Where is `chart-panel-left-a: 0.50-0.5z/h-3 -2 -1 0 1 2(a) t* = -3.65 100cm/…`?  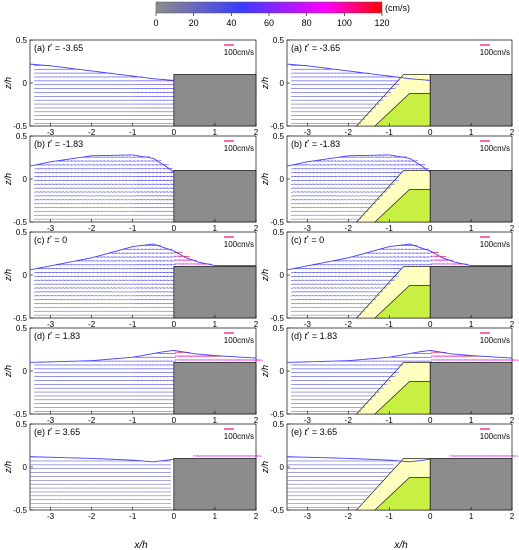 chart-panel-left-a: 0.50-0.5z/h-3 -2 -1 0 1 2(a) t* = -3.65 100cm/… is located at coordinates (131, 86).